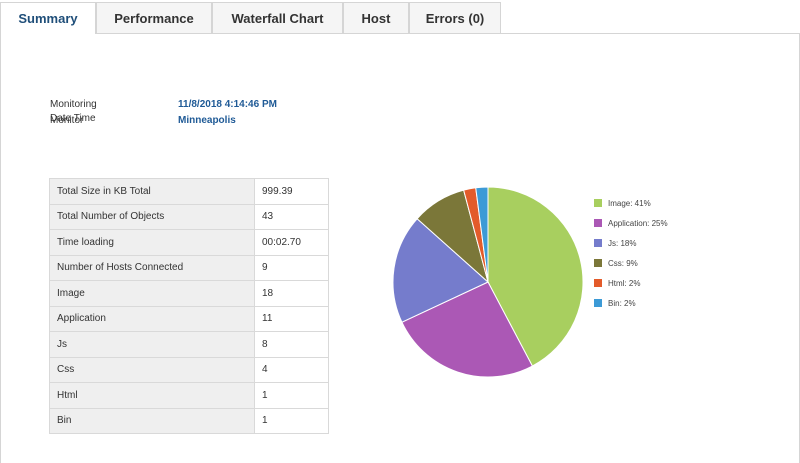 This screenshot has width=800, height=463. I want to click on legend-item-html: Html: 2%, so click(631, 283).